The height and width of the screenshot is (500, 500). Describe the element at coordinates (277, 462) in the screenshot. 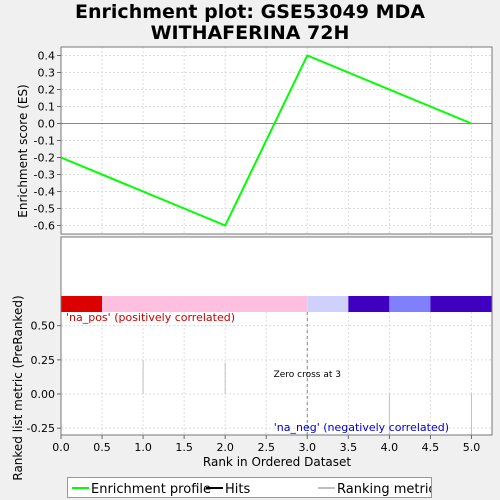

I see `x-axis-label: Rank in Ordered Dataset` at that location.